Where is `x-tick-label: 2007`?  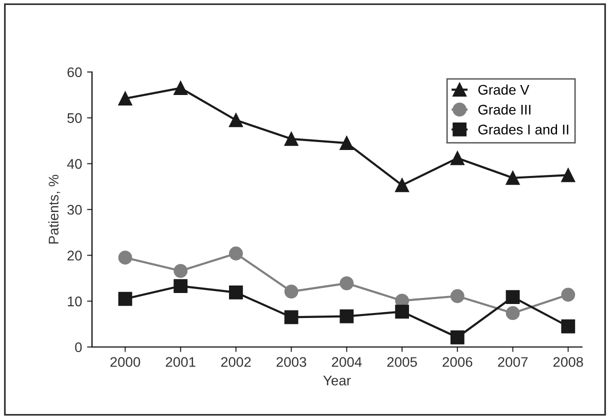
x-tick-label: 2007 is located at coordinates (513, 362).